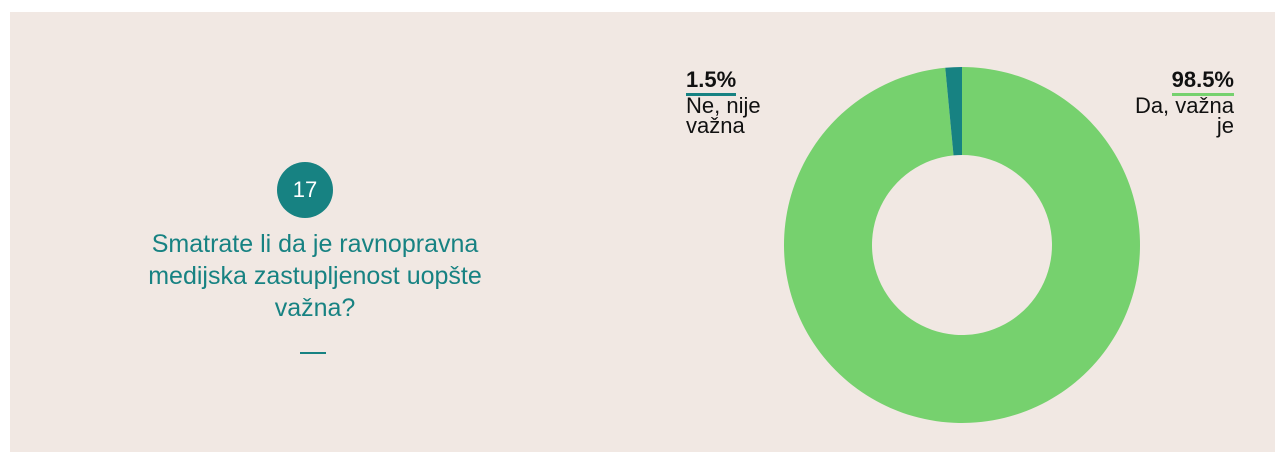 The width and height of the screenshot is (1285, 466). Describe the element at coordinates (1184, 115) in the screenshot. I see `category-label: Da, važna je` at that location.